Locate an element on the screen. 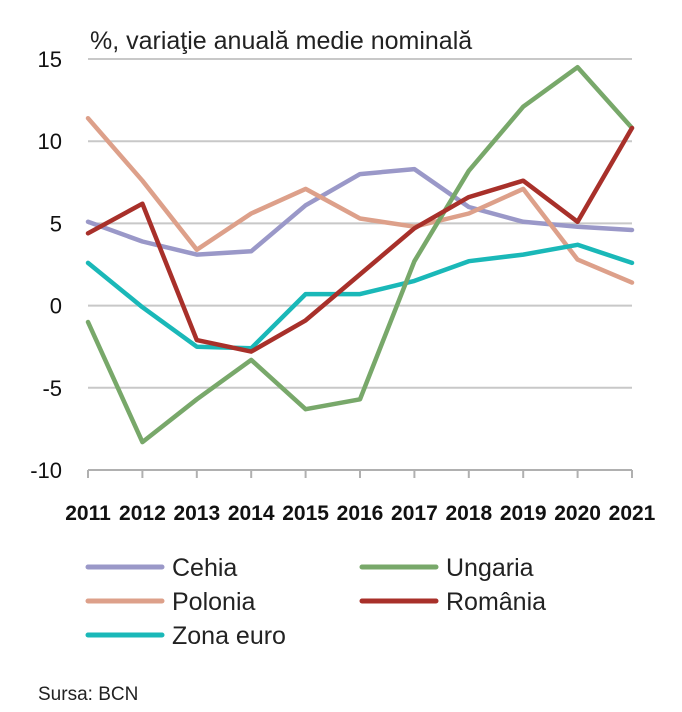 The width and height of the screenshot is (682, 712). x-tick-label: 2016 is located at coordinates (360, 513).